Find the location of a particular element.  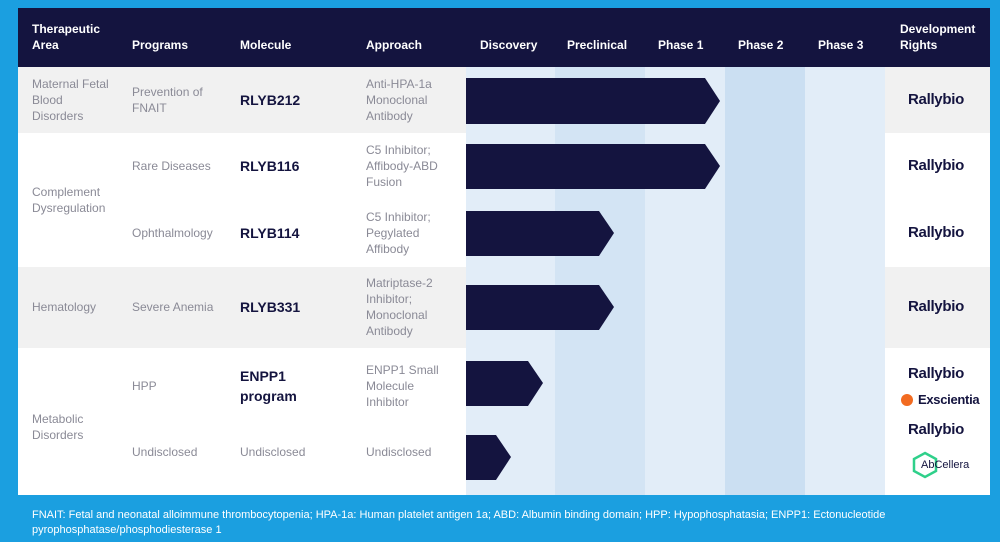

molecule: ENPP1 program is located at coordinates (268, 386).